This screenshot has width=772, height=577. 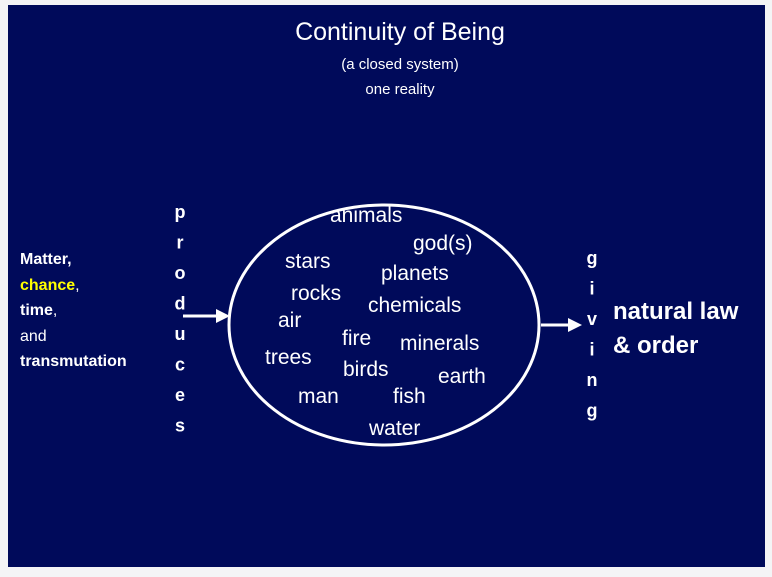 What do you see at coordinates (655, 345) in the screenshot?
I see `result: & order` at bounding box center [655, 345].